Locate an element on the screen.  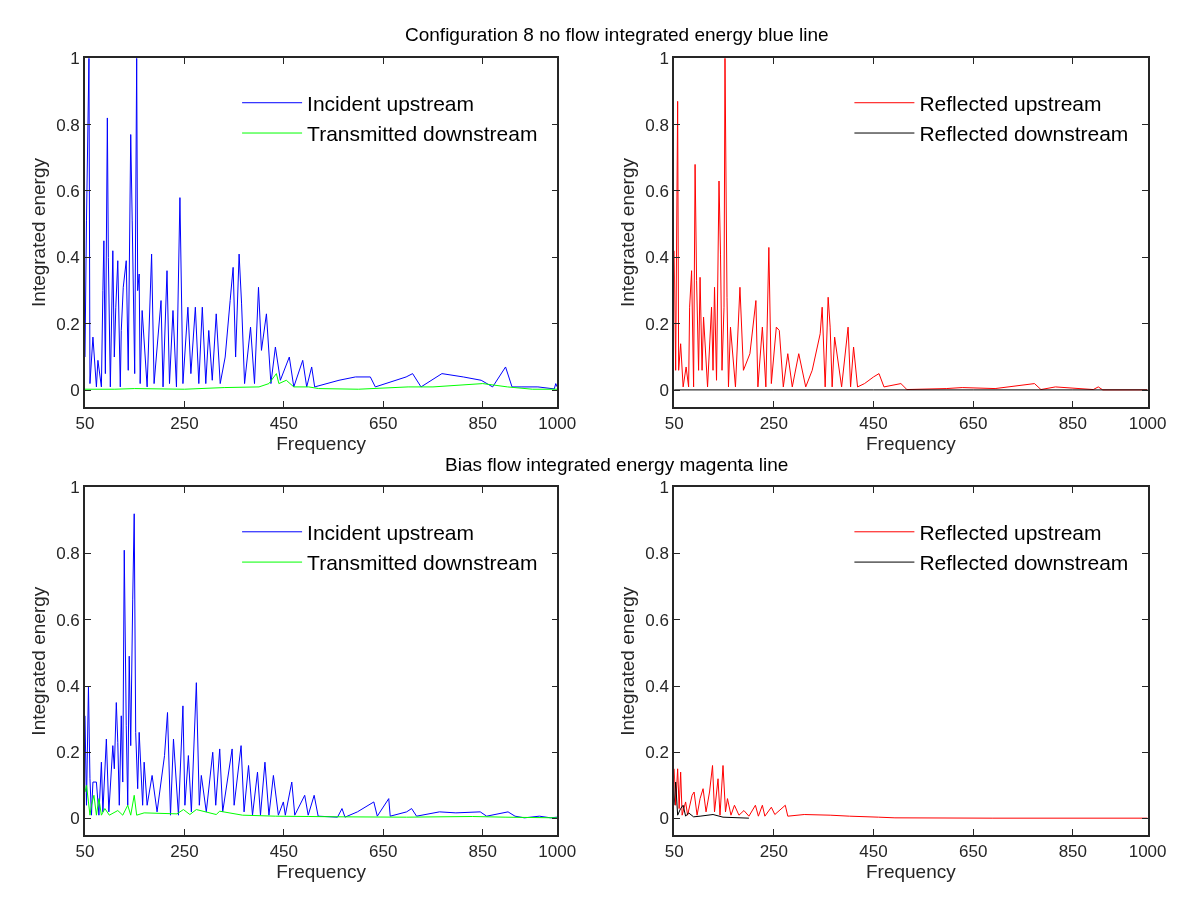
text: Bias flow integrated energy magenta line is located at coordinates (617, 464).